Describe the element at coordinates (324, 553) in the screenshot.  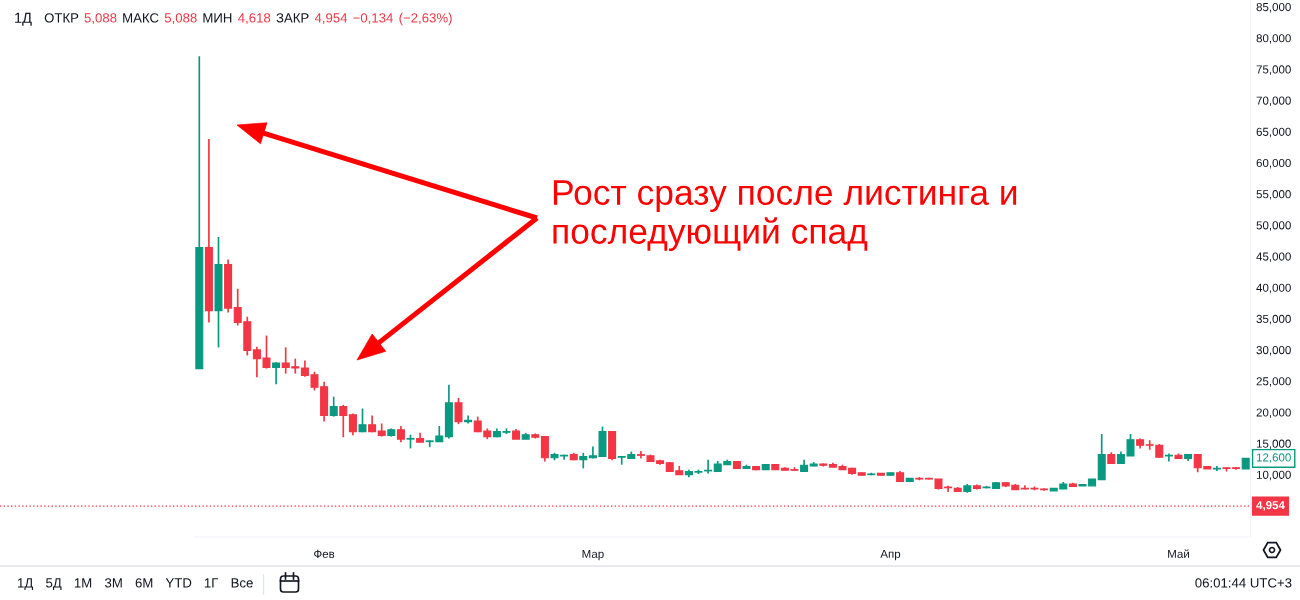
I see `x-tick-label: Фев` at that location.